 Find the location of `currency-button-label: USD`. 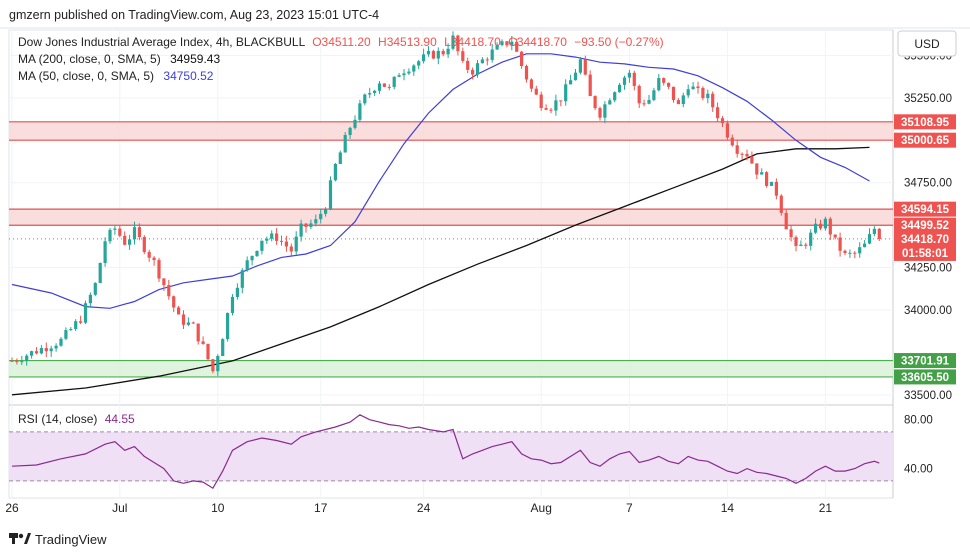

currency-button-label: USD is located at coordinates (927, 44).